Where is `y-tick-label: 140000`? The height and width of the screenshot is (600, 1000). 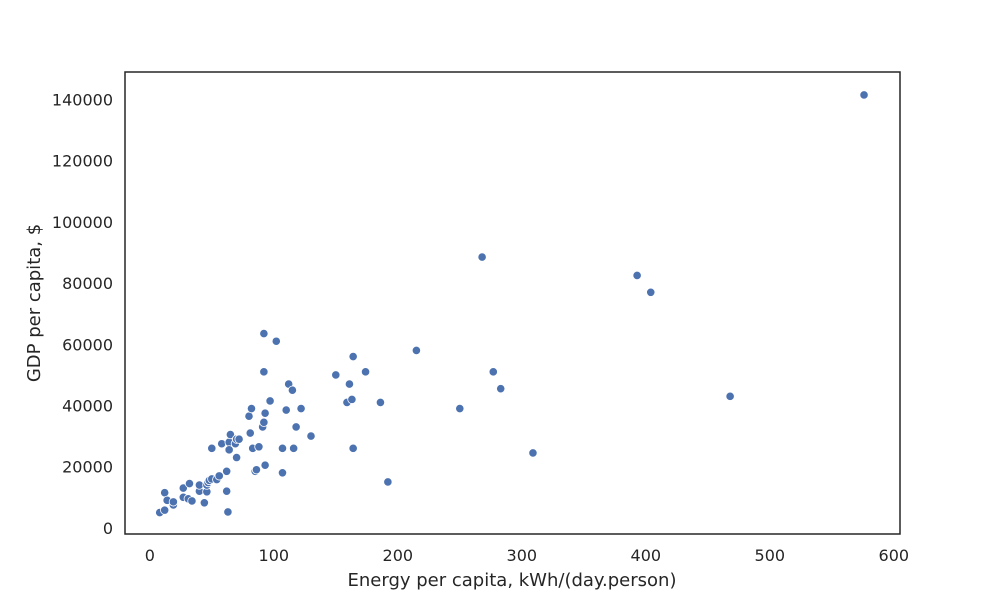
y-tick-label: 140000 is located at coordinates (82, 100).